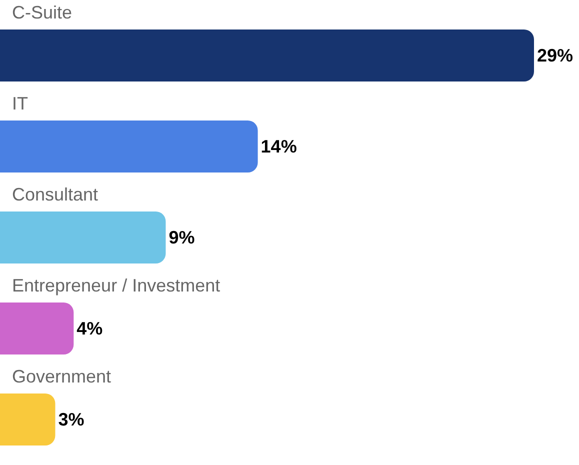 The width and height of the screenshot is (579, 465). Describe the element at coordinates (42, 12) in the screenshot. I see `y-tick-label: C-Suite` at that location.